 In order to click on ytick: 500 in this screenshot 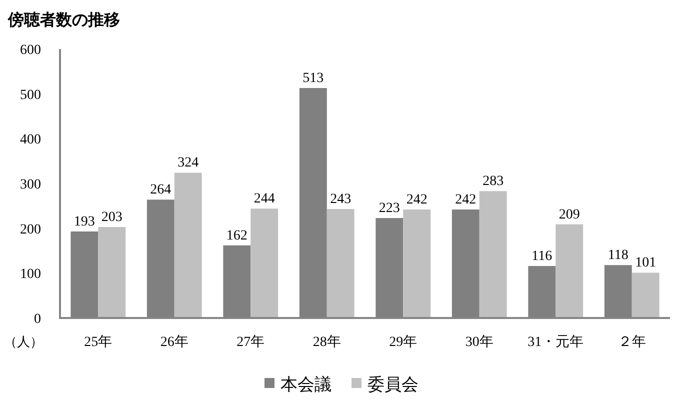, I will do `click(30, 95)`.